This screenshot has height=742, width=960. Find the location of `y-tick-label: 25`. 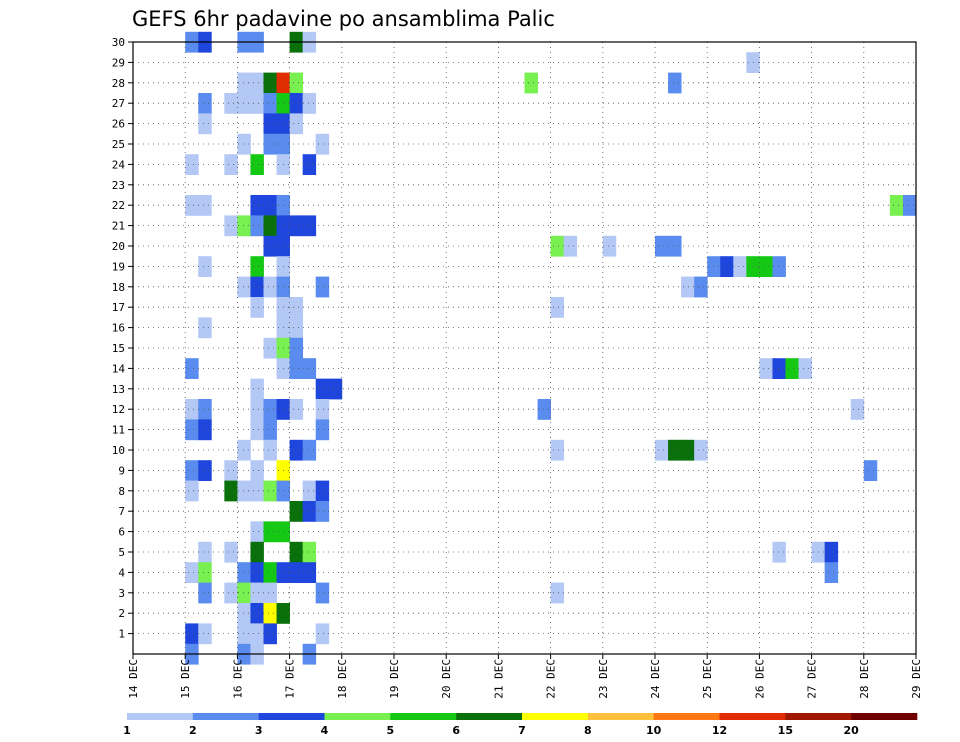

y-tick-label: 25 is located at coordinates (118, 144).